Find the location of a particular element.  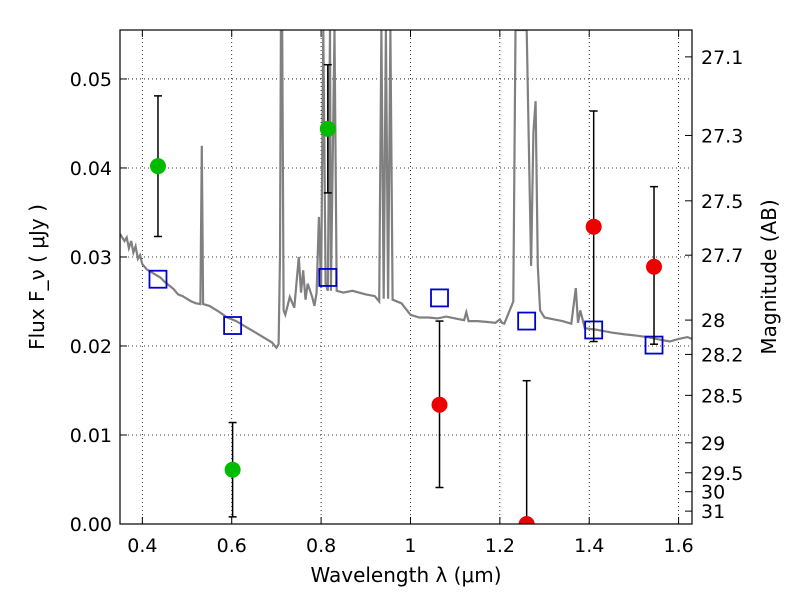

x-tick-label: 1 is located at coordinates (410, 546).